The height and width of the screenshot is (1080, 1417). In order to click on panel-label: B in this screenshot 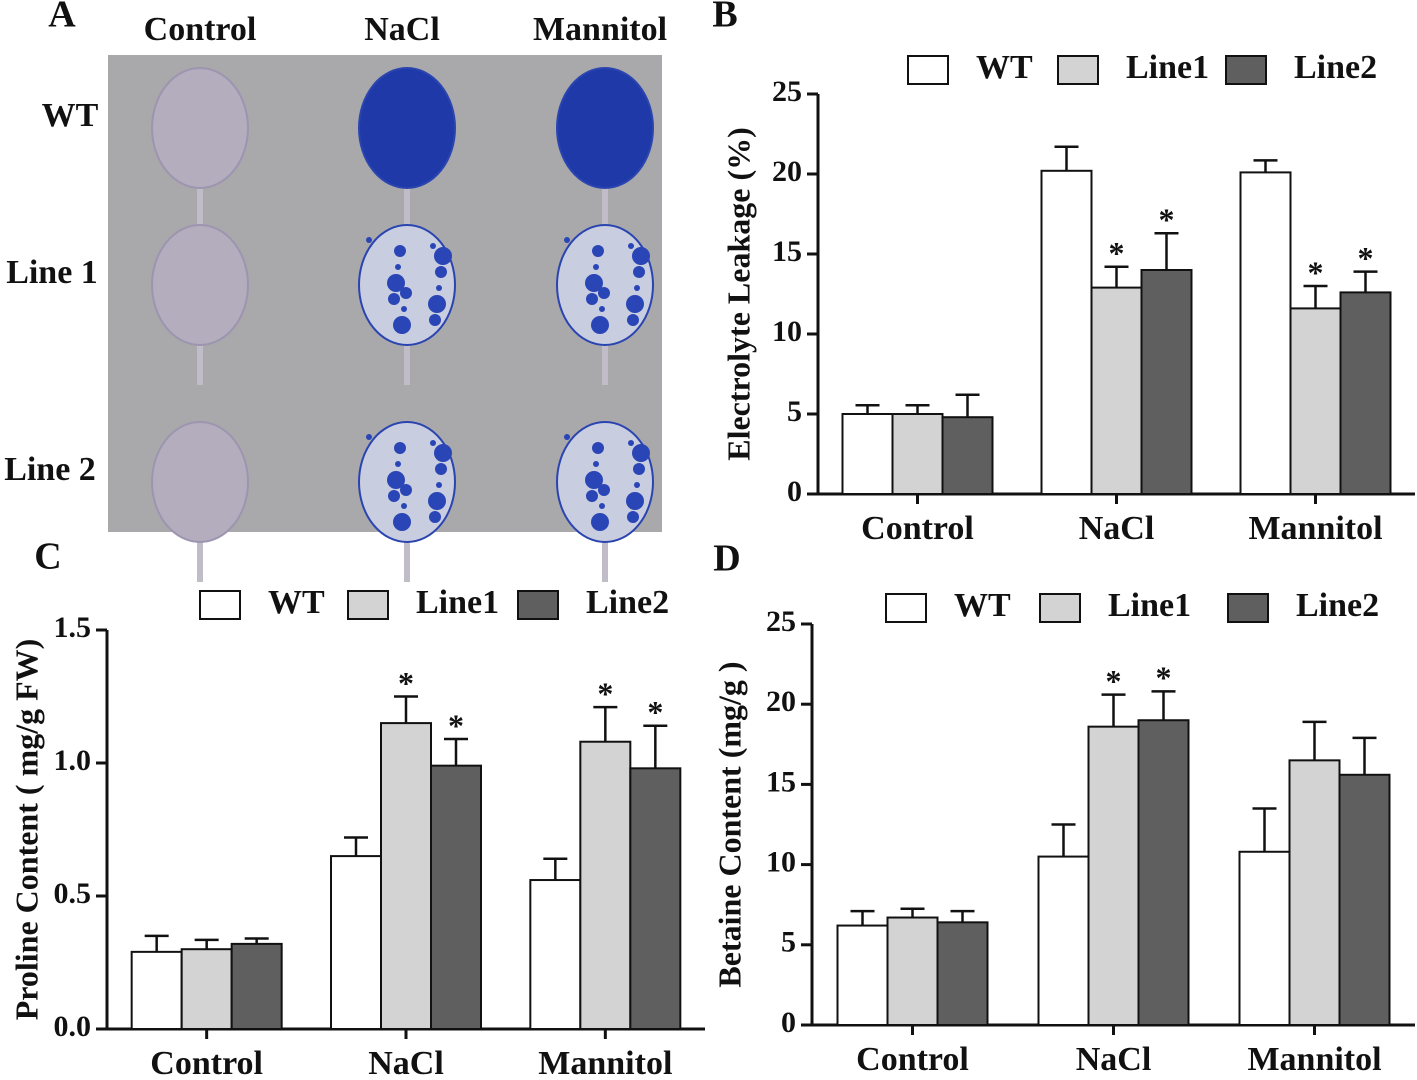, I will do `click(724, 18)`.